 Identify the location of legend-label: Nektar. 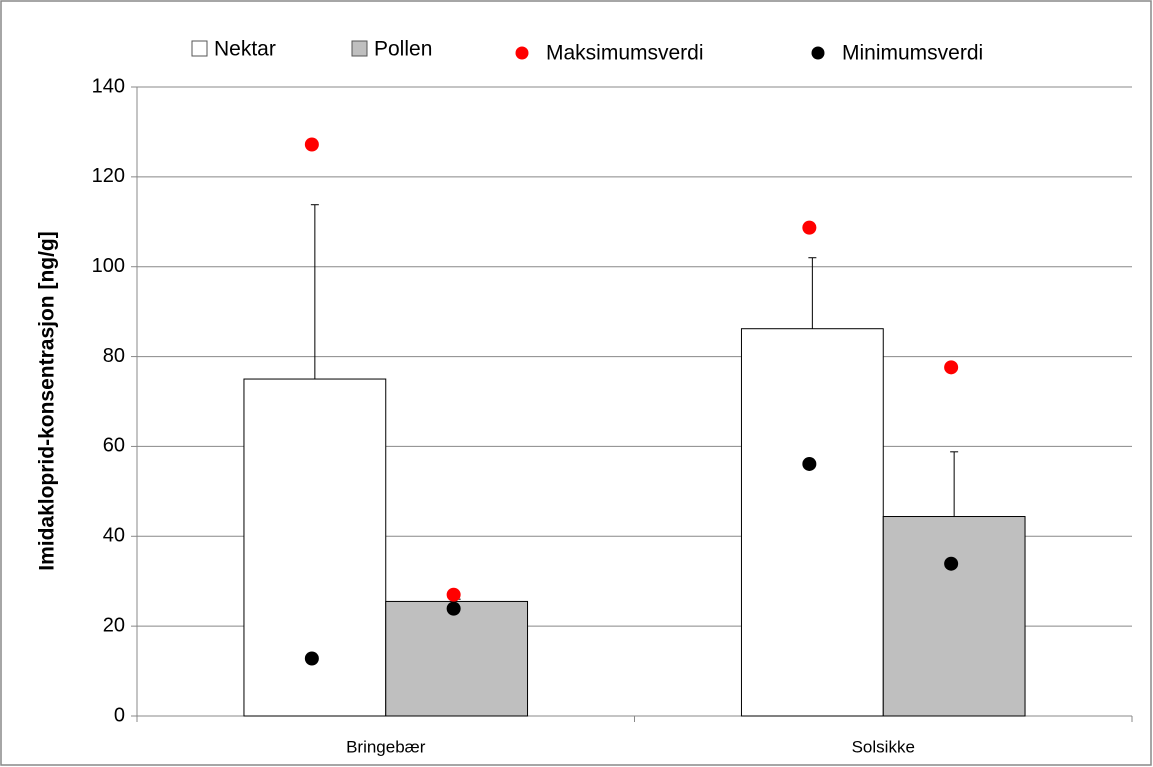
(245, 49).